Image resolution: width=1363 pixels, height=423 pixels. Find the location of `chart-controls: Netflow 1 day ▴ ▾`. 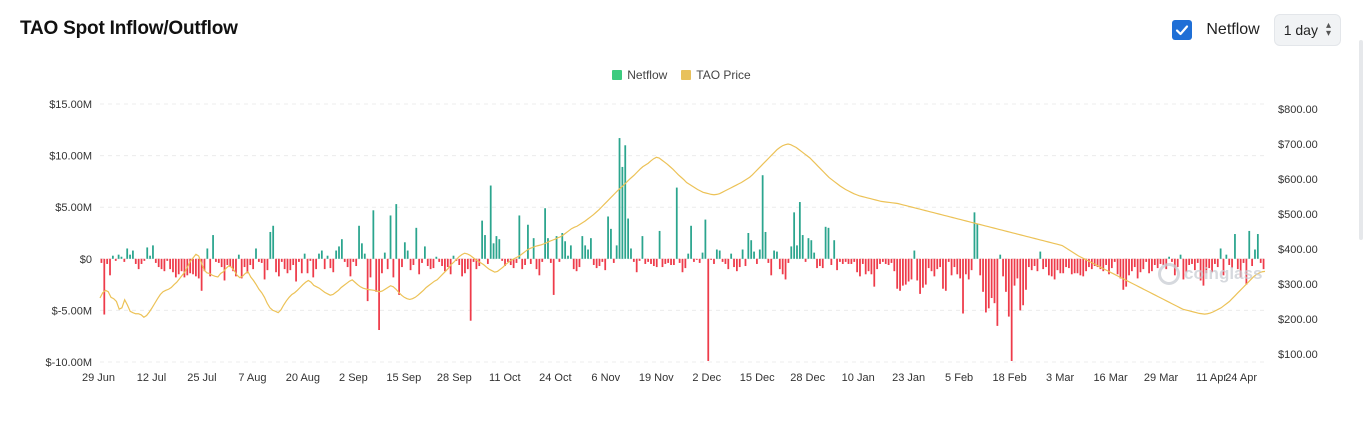

chart-controls: Netflow 1 day ▴ ▾ is located at coordinates (1256, 30).